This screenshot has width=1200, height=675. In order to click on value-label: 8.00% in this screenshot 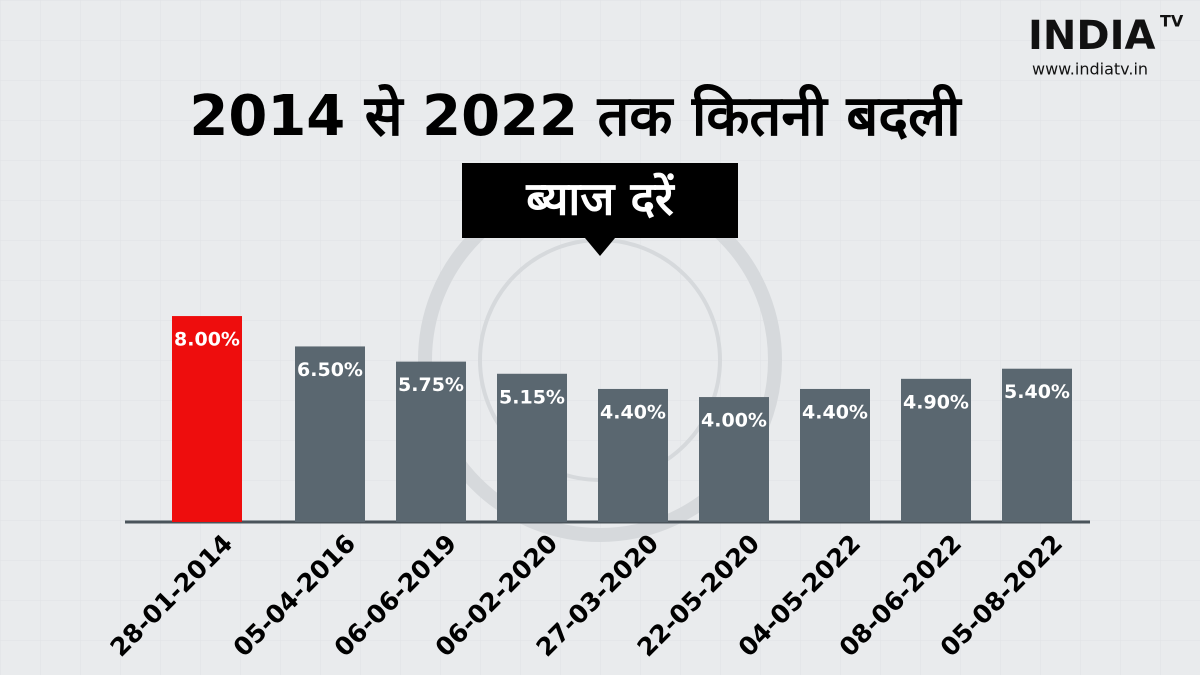, I will do `click(207, 340)`.